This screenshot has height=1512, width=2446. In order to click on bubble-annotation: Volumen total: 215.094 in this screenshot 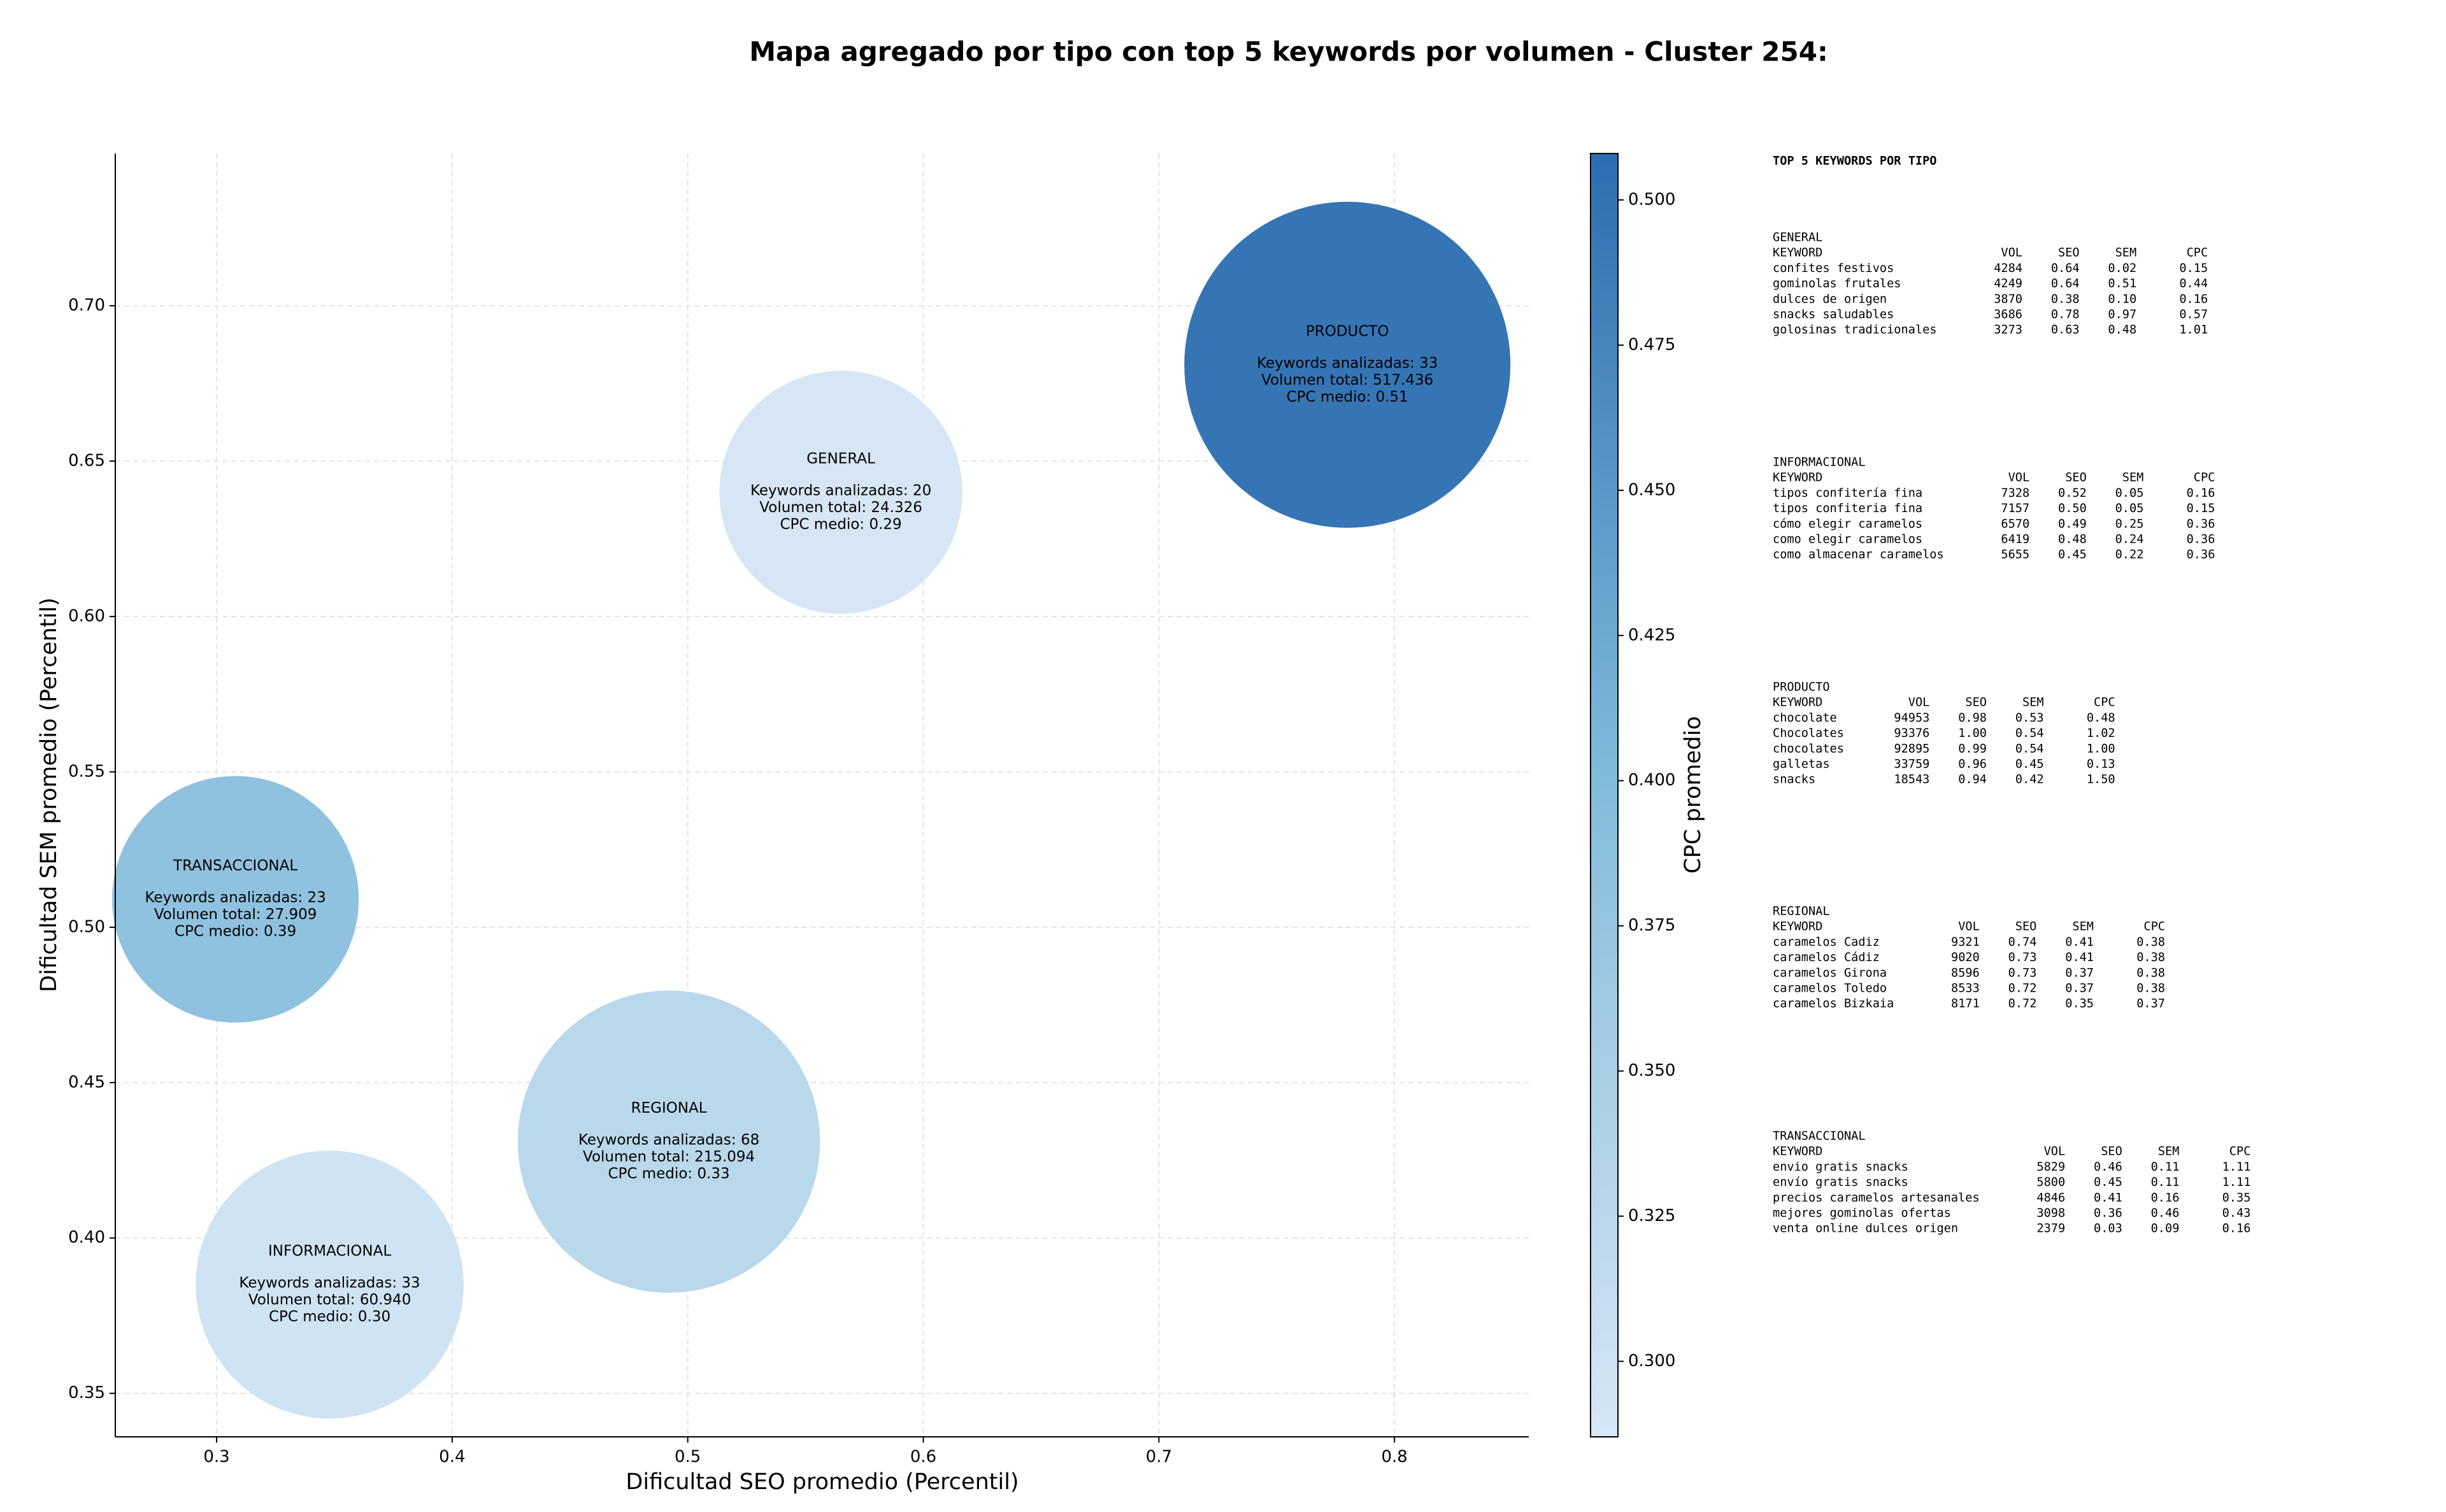, I will do `click(669, 1157)`.